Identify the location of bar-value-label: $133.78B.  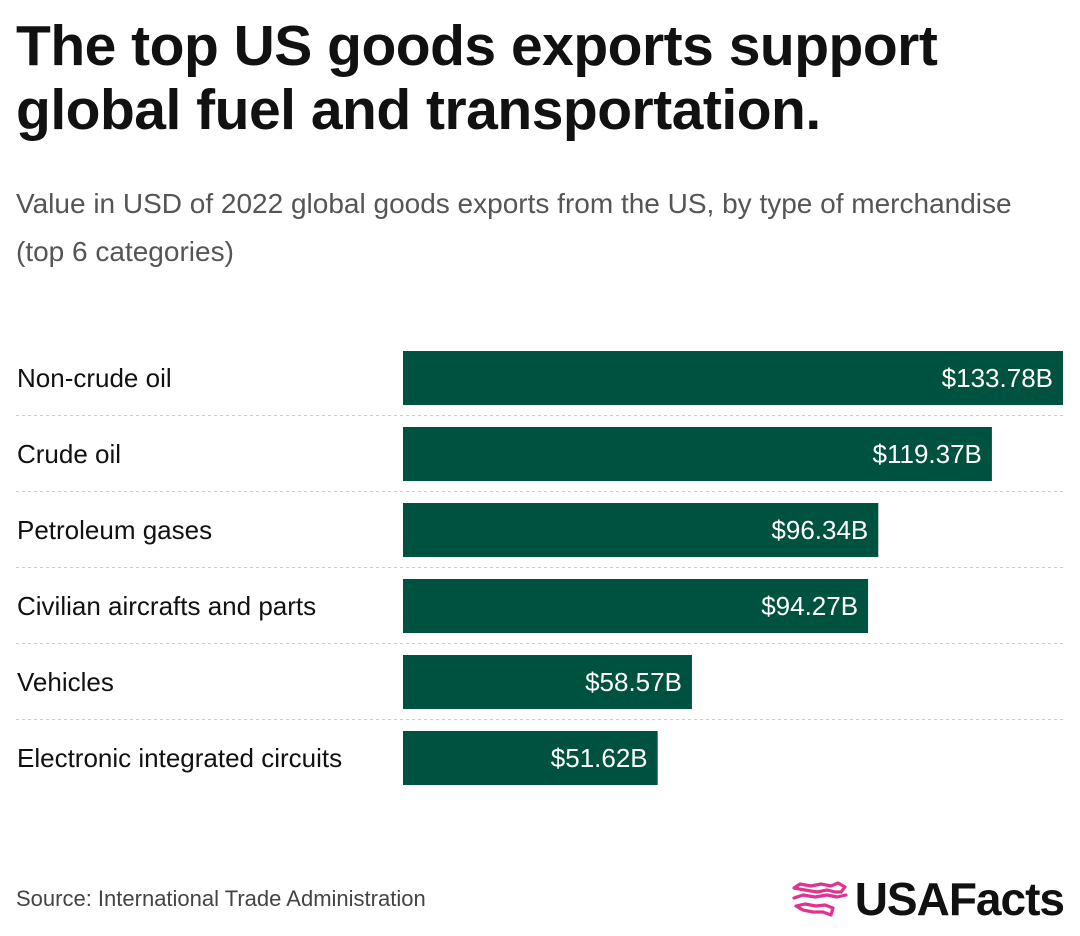
(997, 378).